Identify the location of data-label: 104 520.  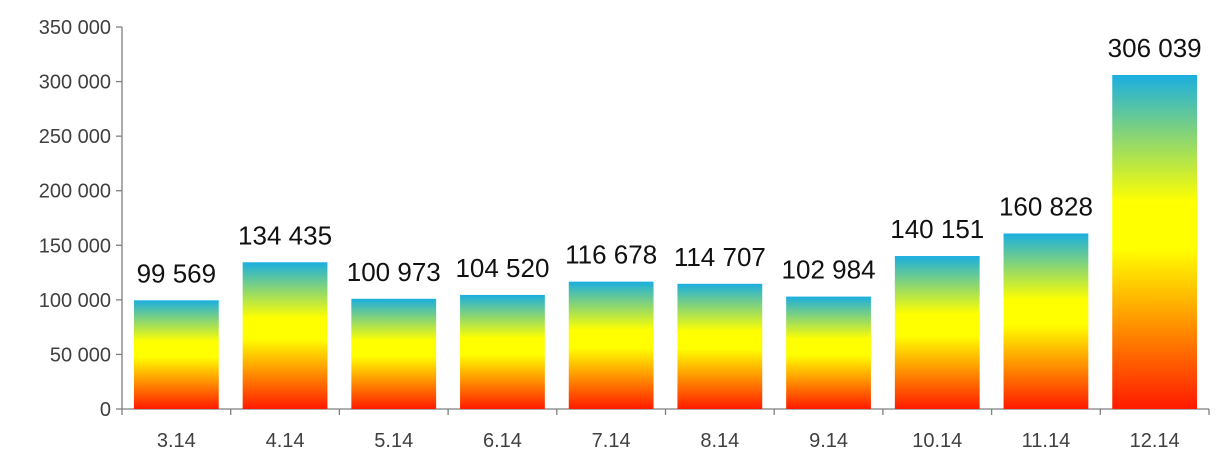
(502, 268).